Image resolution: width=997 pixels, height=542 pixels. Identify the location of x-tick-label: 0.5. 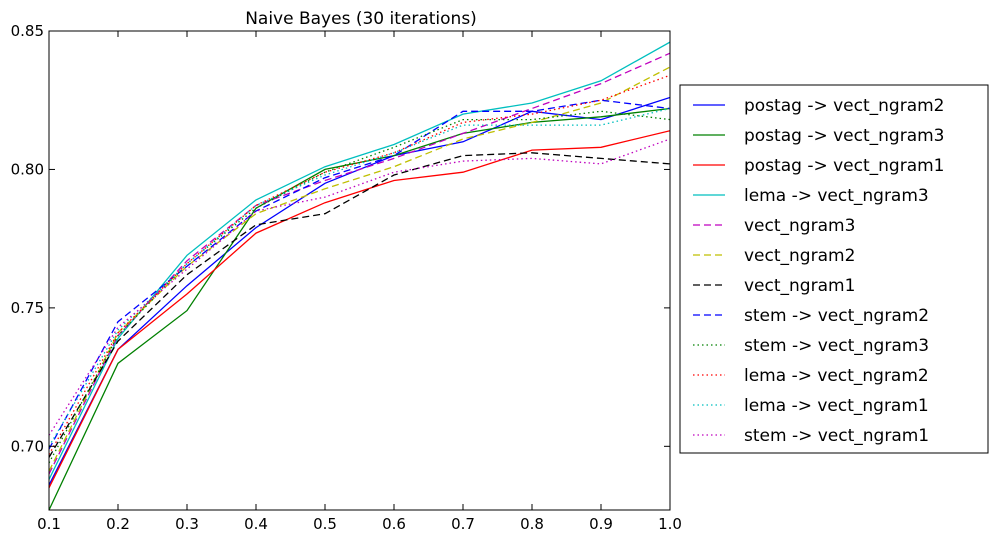
(325, 524).